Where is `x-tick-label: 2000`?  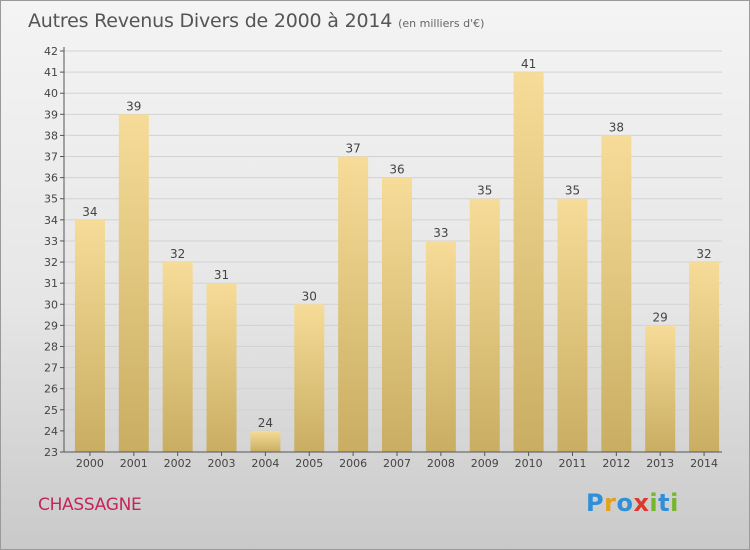 x-tick-label: 2000 is located at coordinates (90, 463).